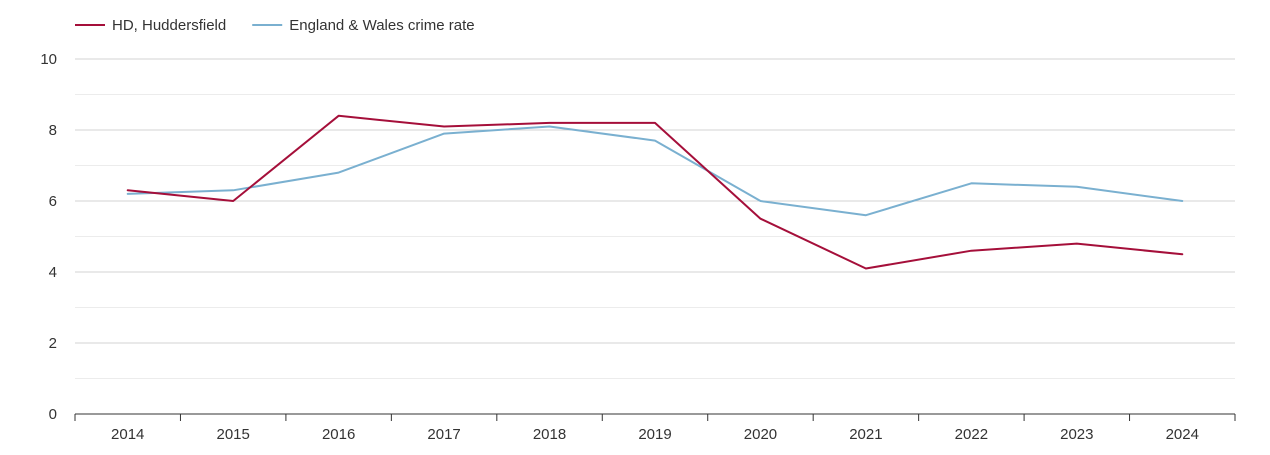 Image resolution: width=1270 pixels, height=455 pixels. I want to click on x-tick-label: 2016, so click(338, 434).